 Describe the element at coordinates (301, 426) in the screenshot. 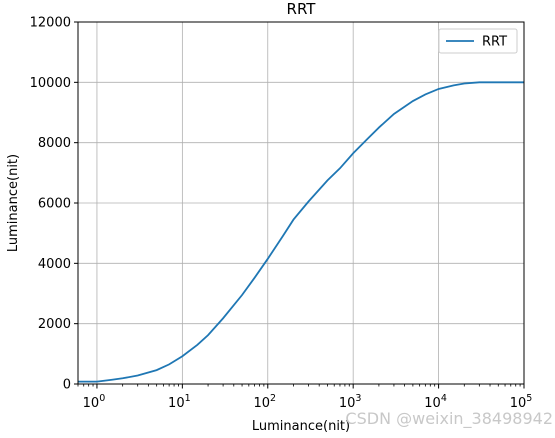

I see `x-axis-label: Luminance(nit)` at that location.